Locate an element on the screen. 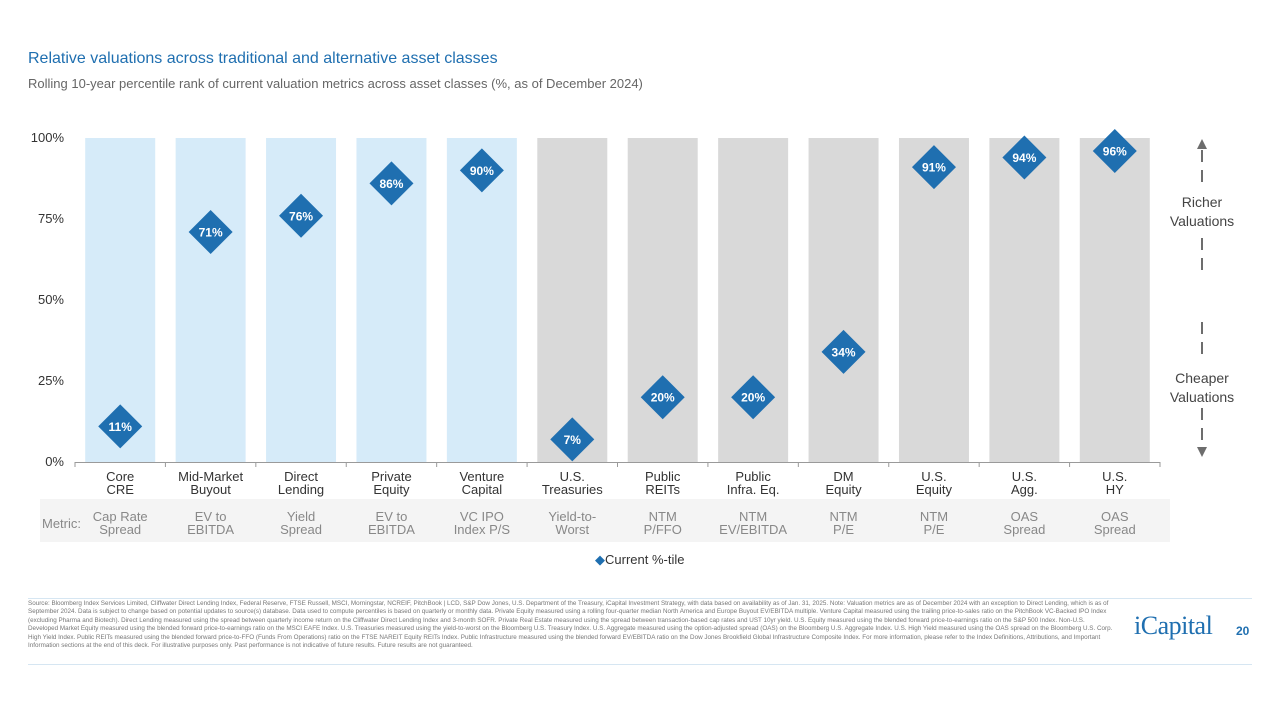 The height and width of the screenshot is (720, 1280). metric-label-line1: Cap Rate is located at coordinates (120, 516).